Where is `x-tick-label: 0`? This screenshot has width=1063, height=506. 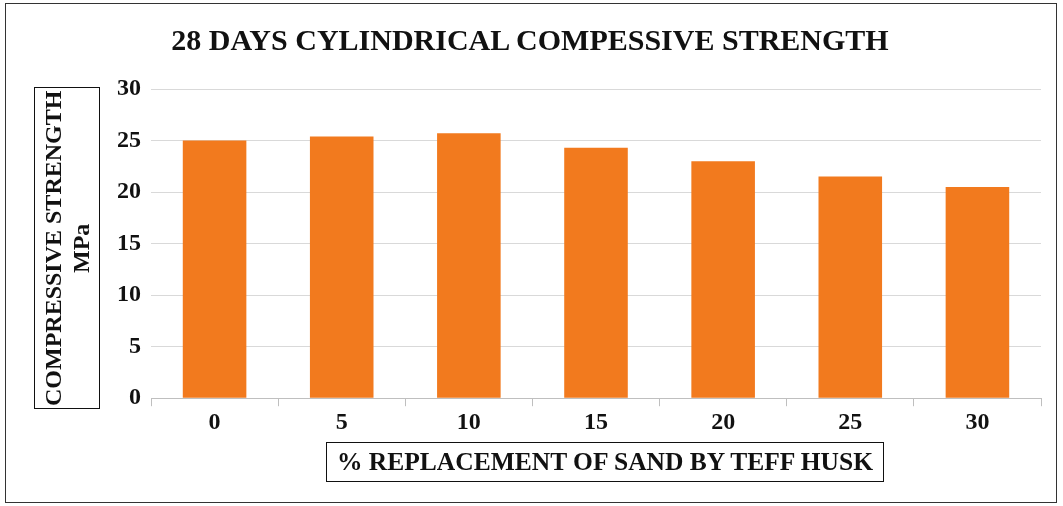
x-tick-label: 0 is located at coordinates (214, 420).